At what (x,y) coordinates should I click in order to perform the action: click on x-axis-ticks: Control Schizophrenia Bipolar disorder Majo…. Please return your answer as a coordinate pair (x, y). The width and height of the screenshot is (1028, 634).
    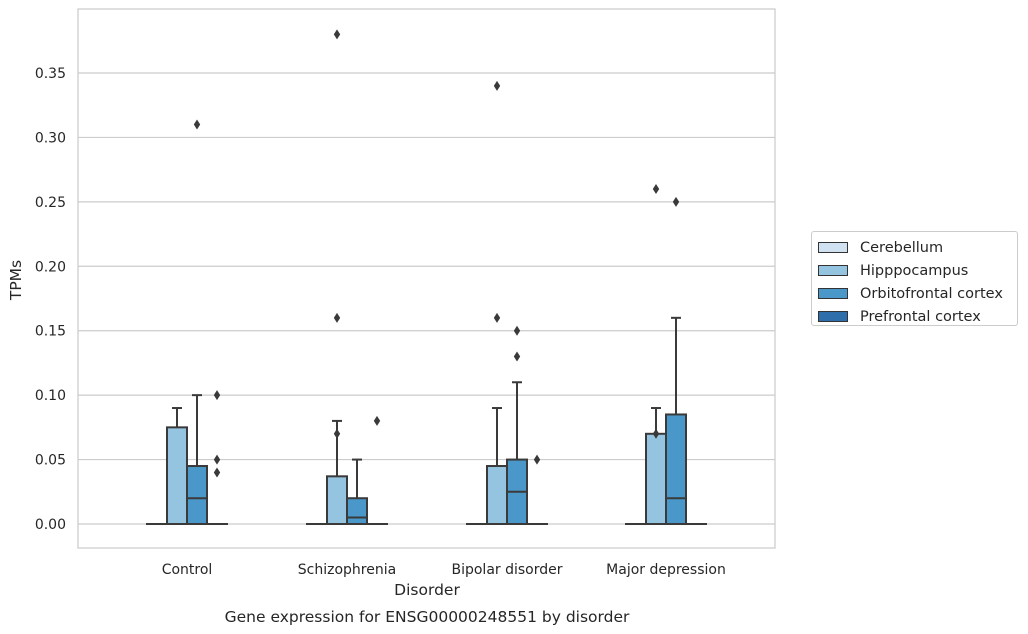
    Looking at the image, I should click on (444, 570).